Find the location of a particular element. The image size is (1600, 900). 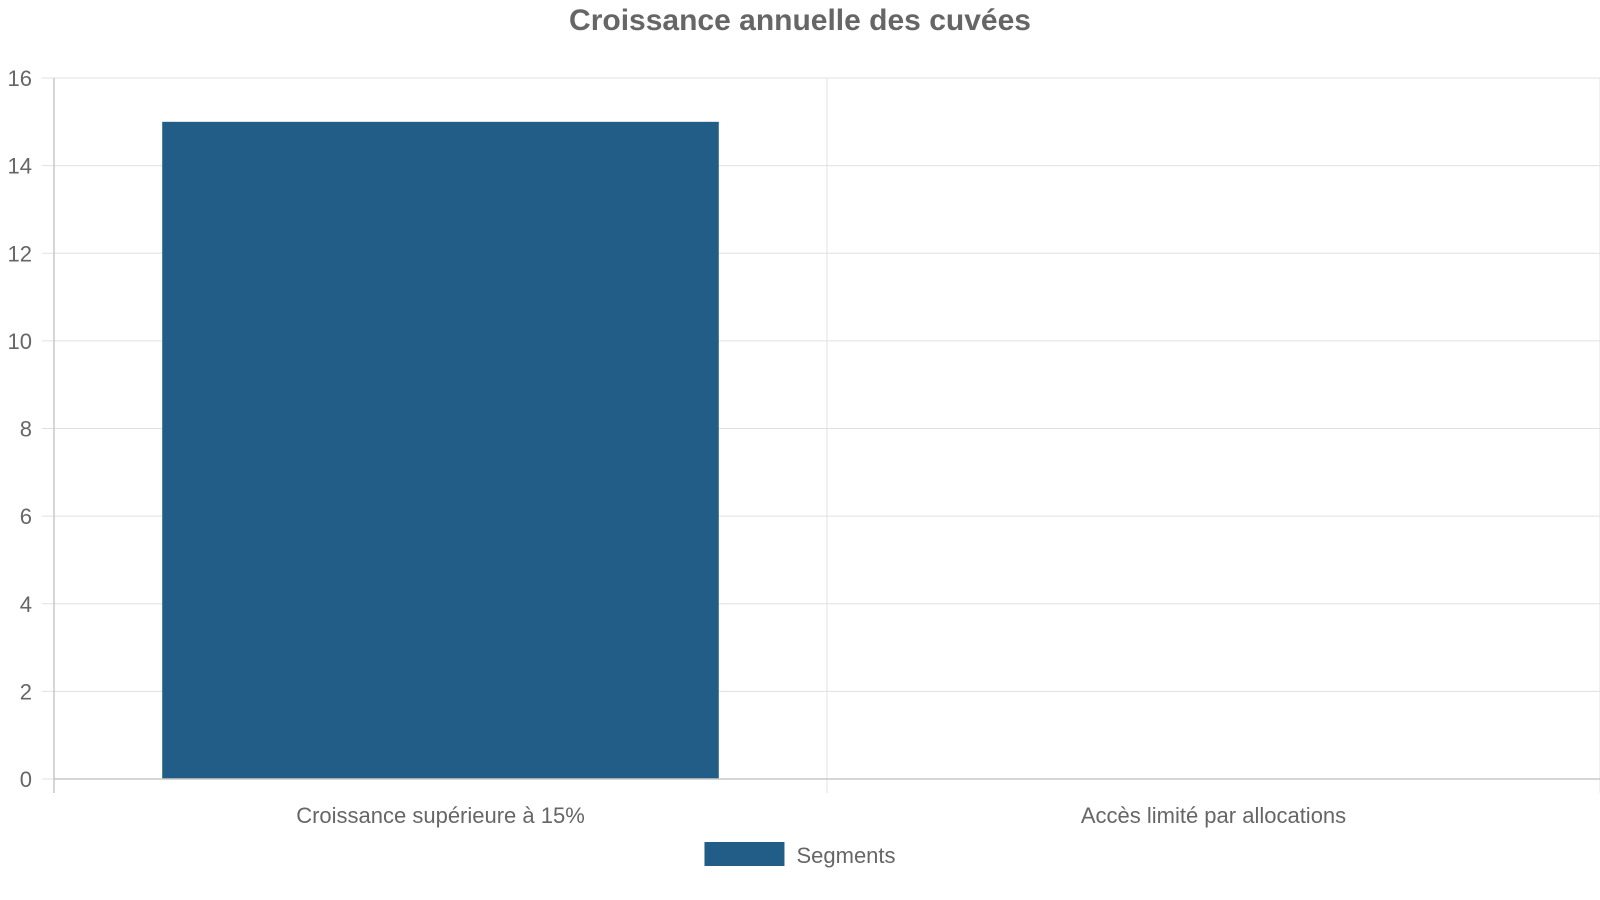

y-tick-label: 8 is located at coordinates (26, 429).